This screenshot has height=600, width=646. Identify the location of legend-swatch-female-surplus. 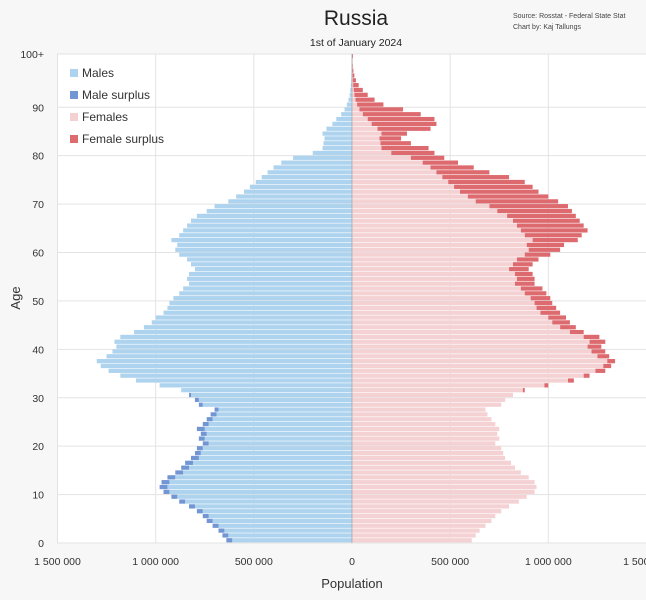
(74, 139).